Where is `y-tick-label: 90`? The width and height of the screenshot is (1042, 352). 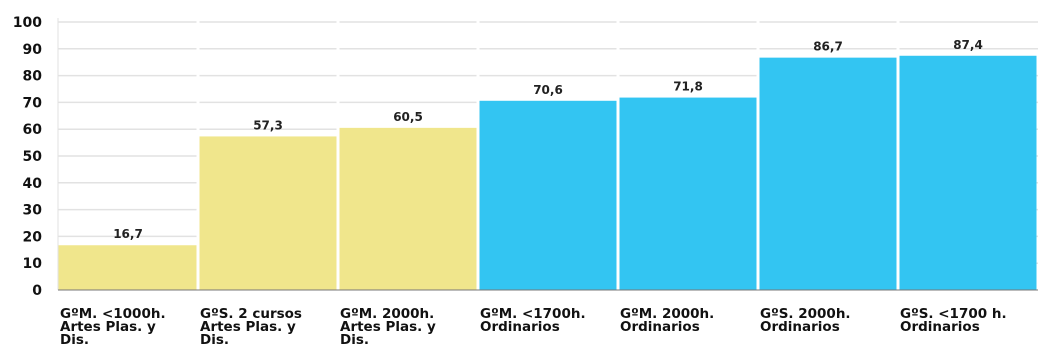
y-tick-label: 90 is located at coordinates (33, 50).